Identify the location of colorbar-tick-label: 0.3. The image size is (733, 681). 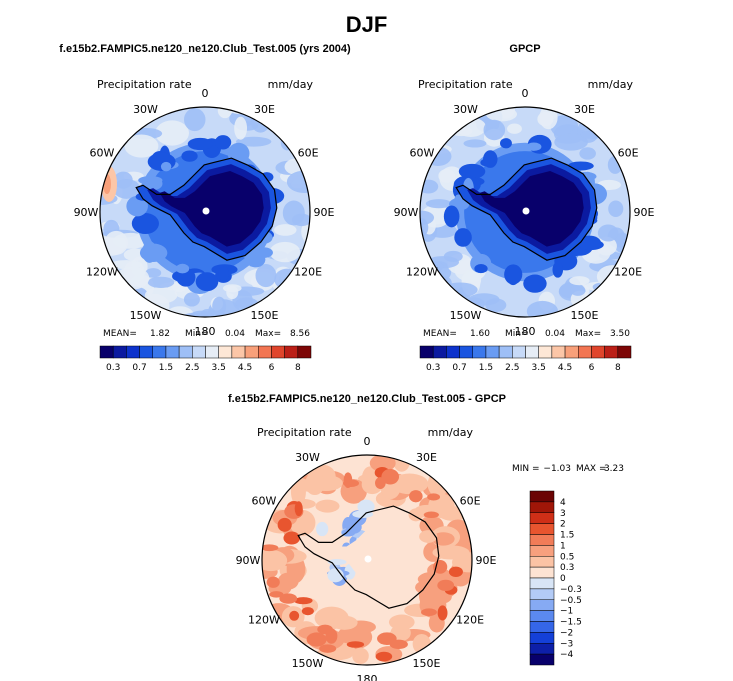
(433, 368).